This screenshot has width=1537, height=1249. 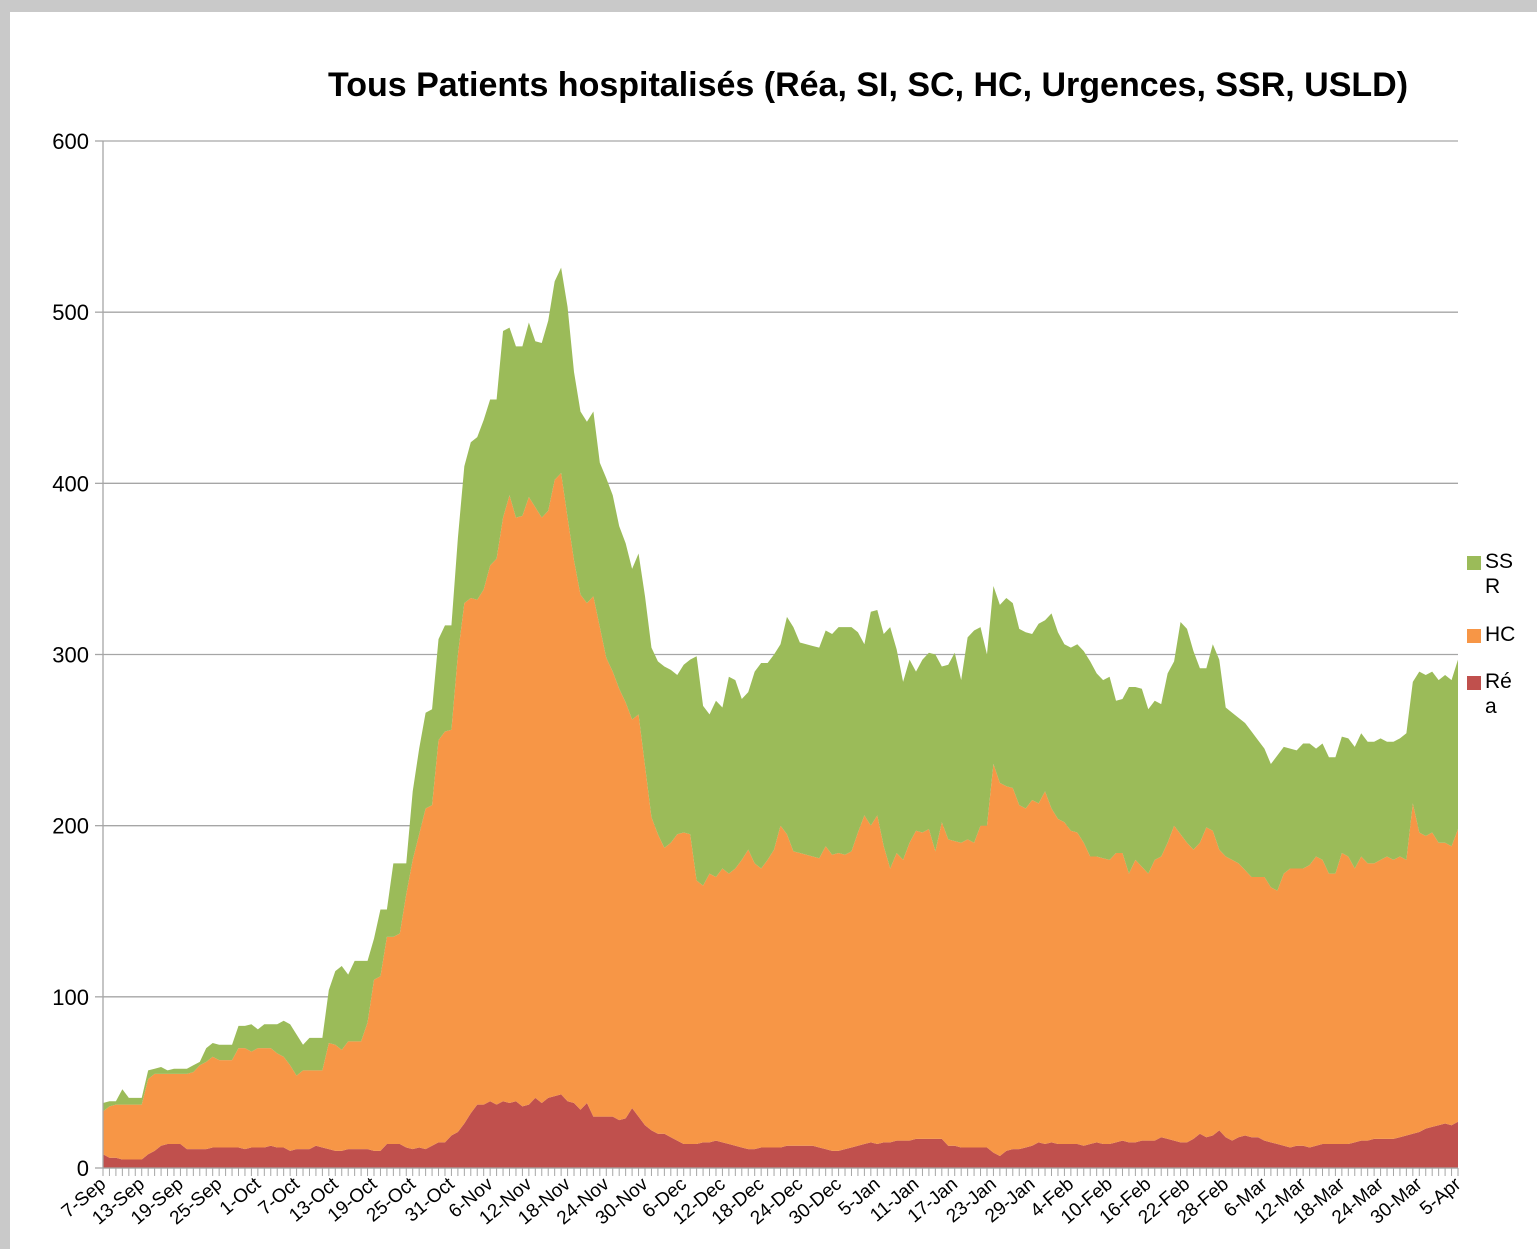 I want to click on legend-item: SSR, so click(x=1499, y=574).